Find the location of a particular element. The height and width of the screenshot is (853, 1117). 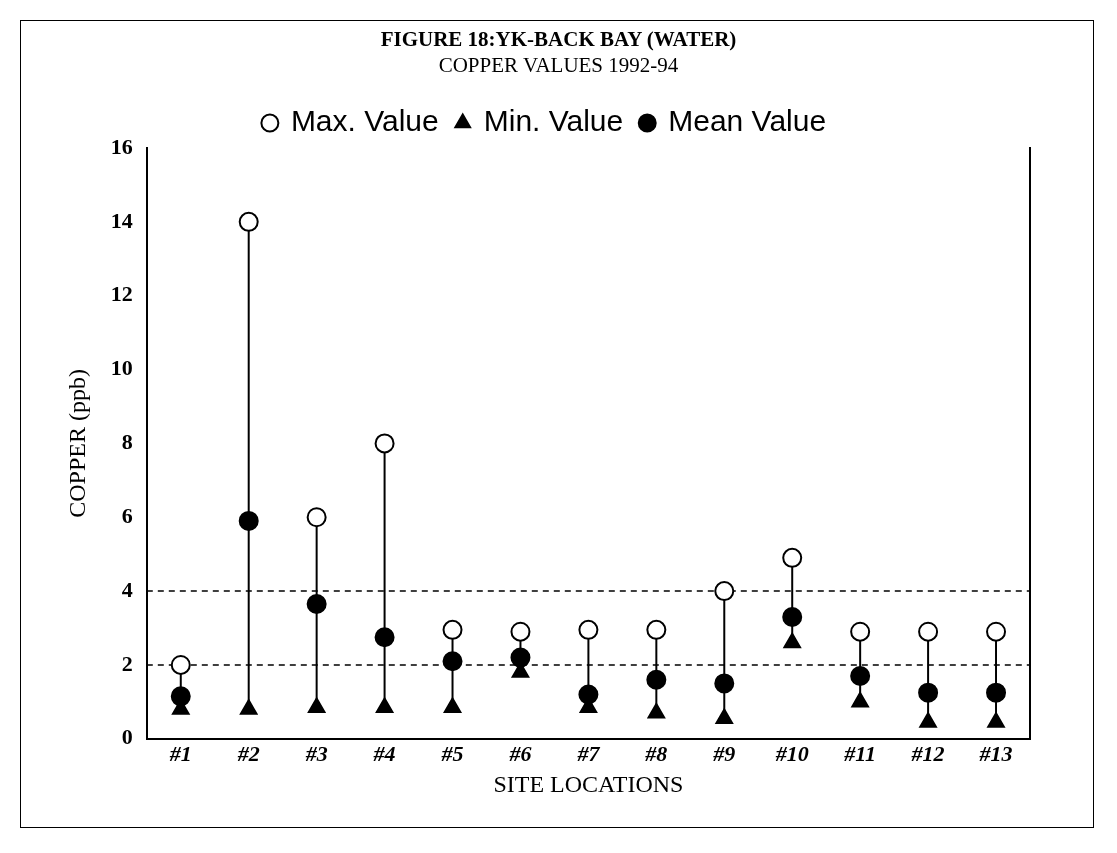

x-tick-label: #4 is located at coordinates (384, 753).